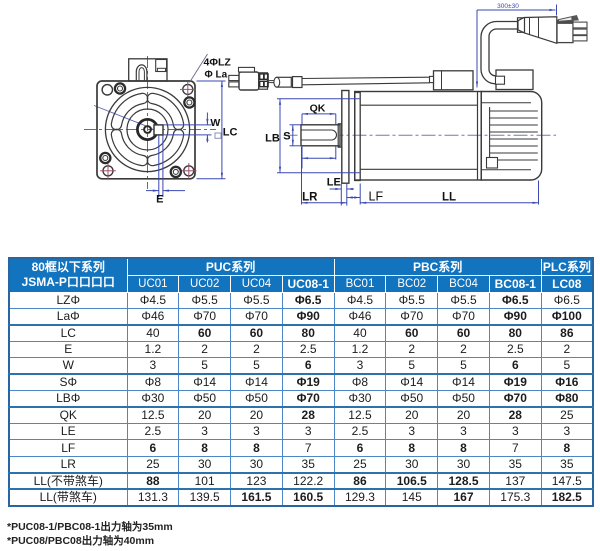  Describe the element at coordinates (334, 183) in the screenshot. I see `svg-text: LE` at that location.